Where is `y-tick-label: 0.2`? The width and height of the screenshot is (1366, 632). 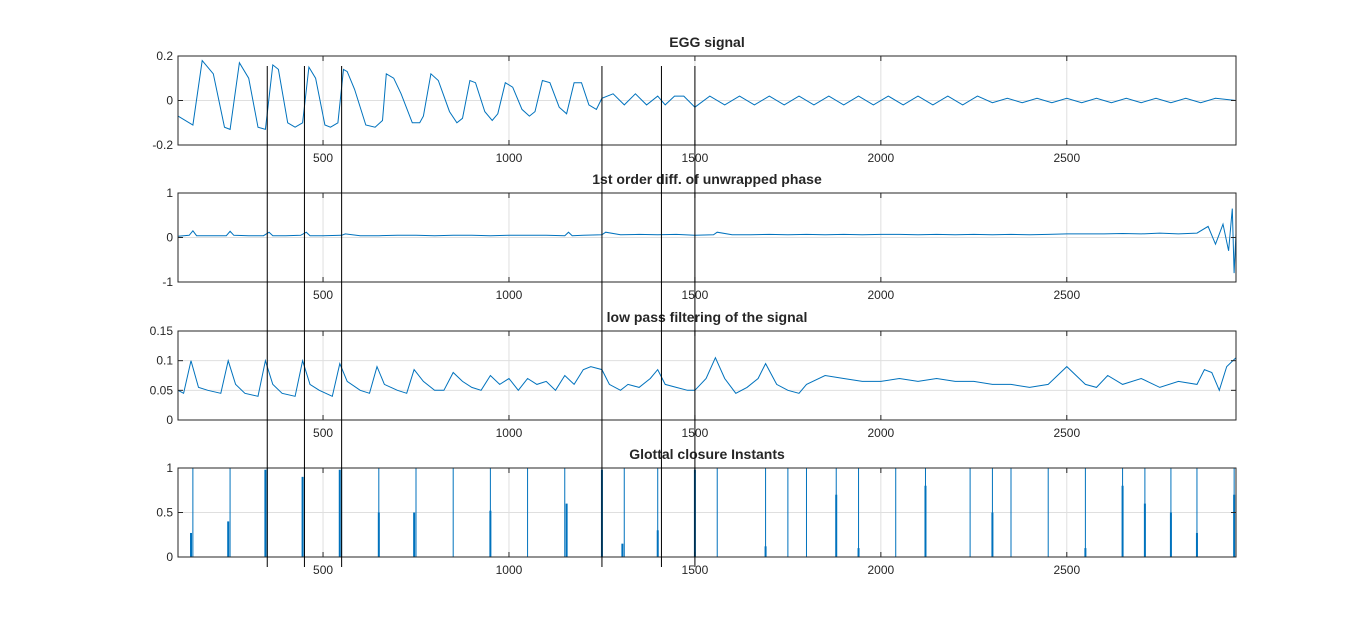
y-tick-label: 0.2 is located at coordinates (164, 56).